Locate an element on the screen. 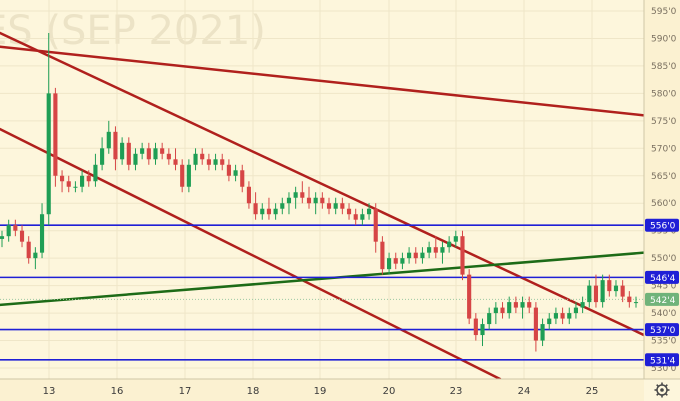 Image resolution: width=680 pixels, height=401 pixels. support-trend-line is located at coordinates (323, 279).